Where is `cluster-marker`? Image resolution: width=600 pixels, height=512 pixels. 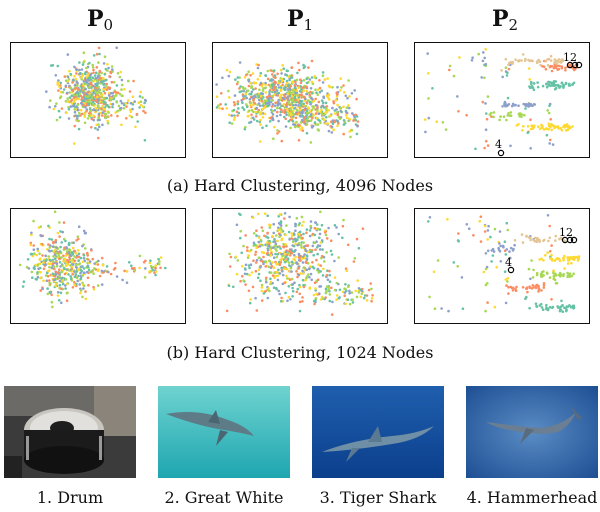
cluster-marker is located at coordinates (574, 240).